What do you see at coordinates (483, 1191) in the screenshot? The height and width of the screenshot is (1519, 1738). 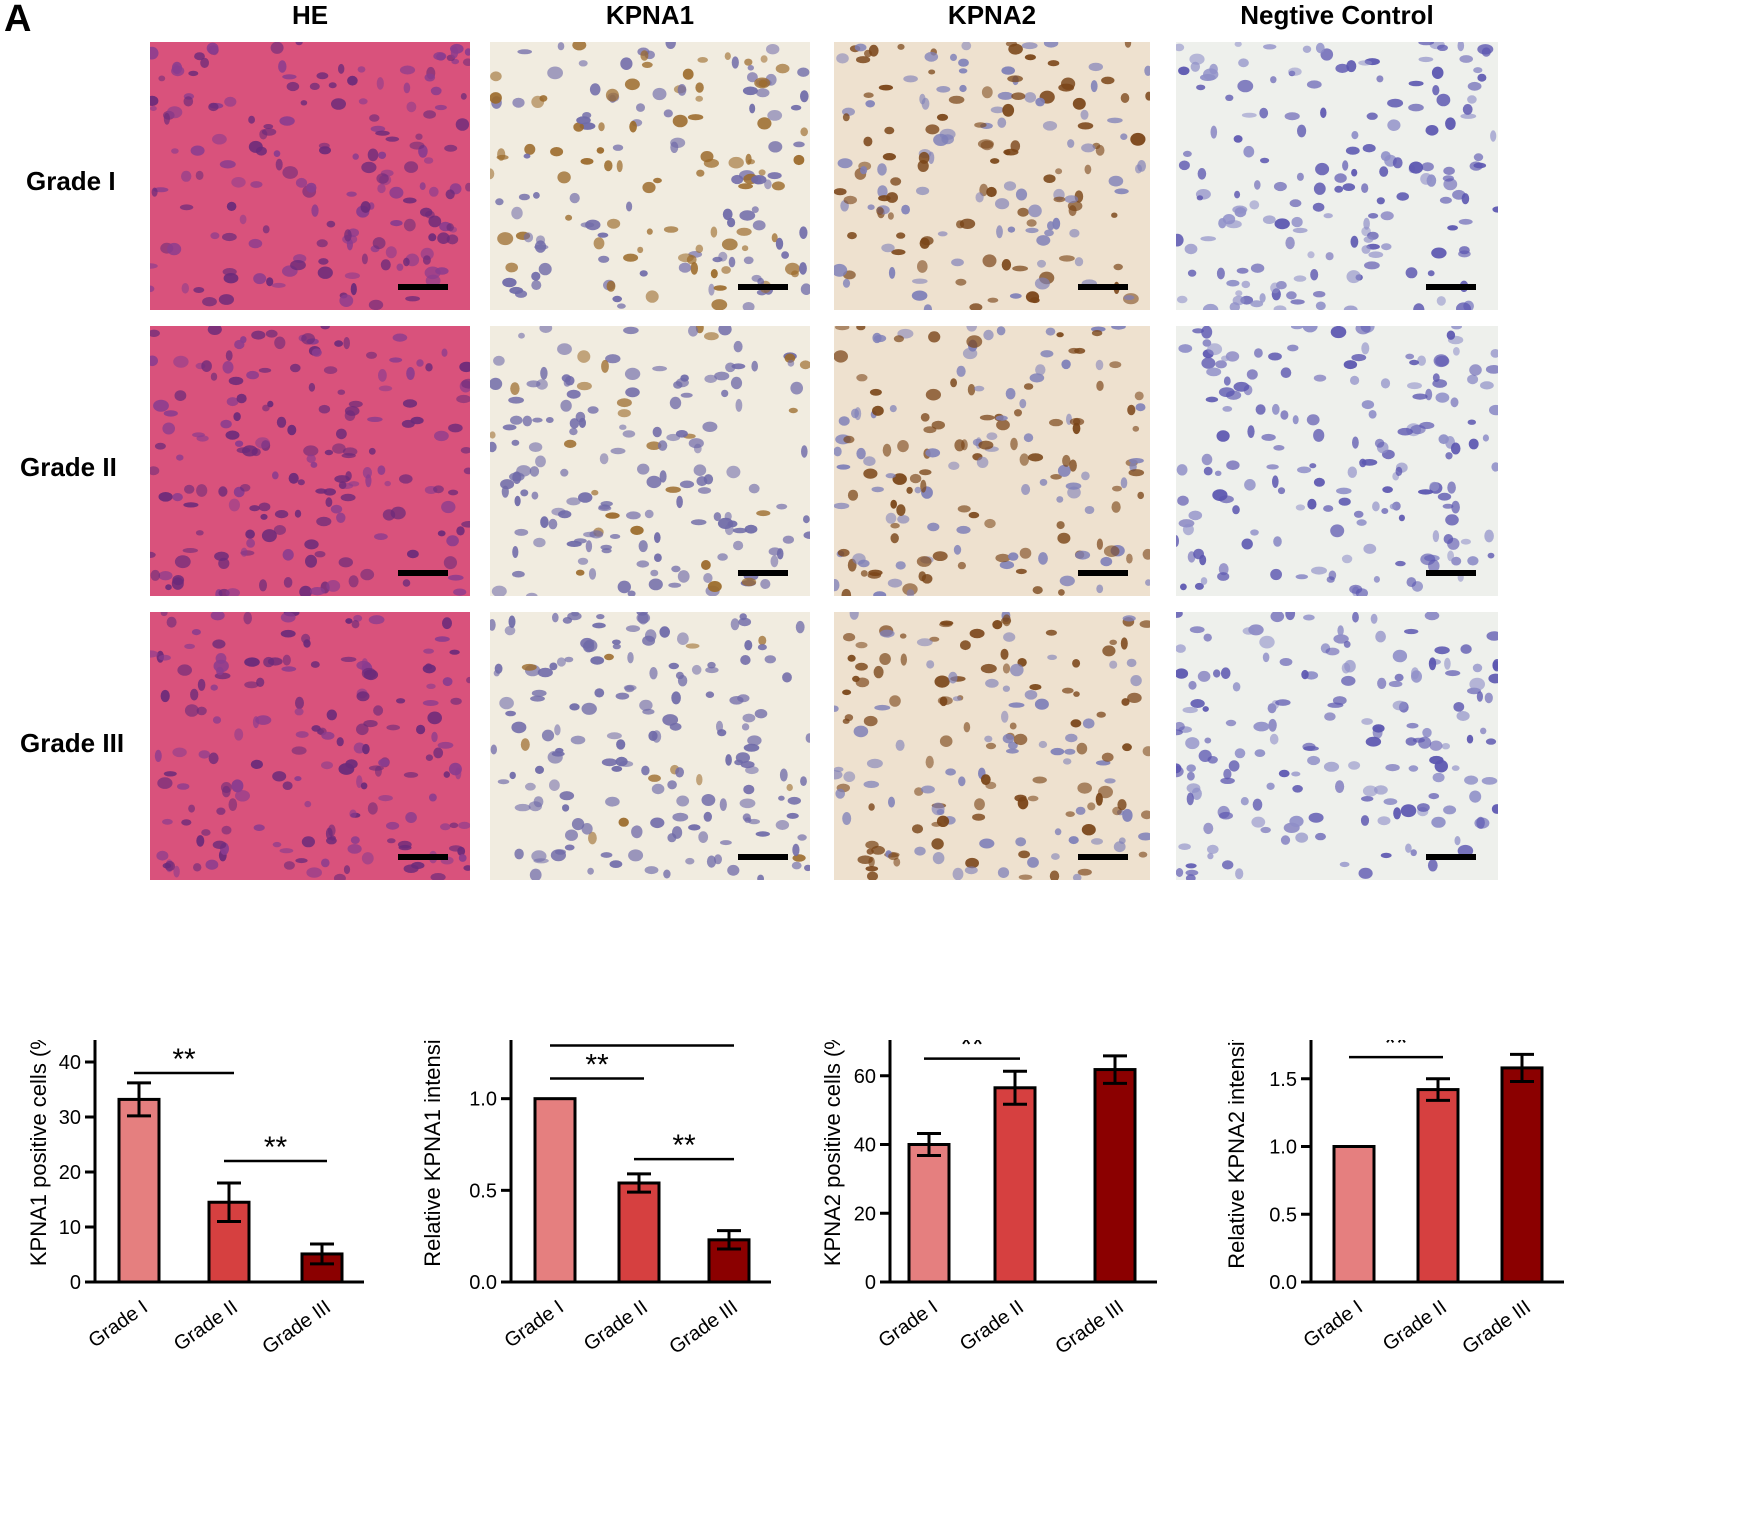 I see `chart-c-y-tick-label: 0.5` at bounding box center [483, 1191].